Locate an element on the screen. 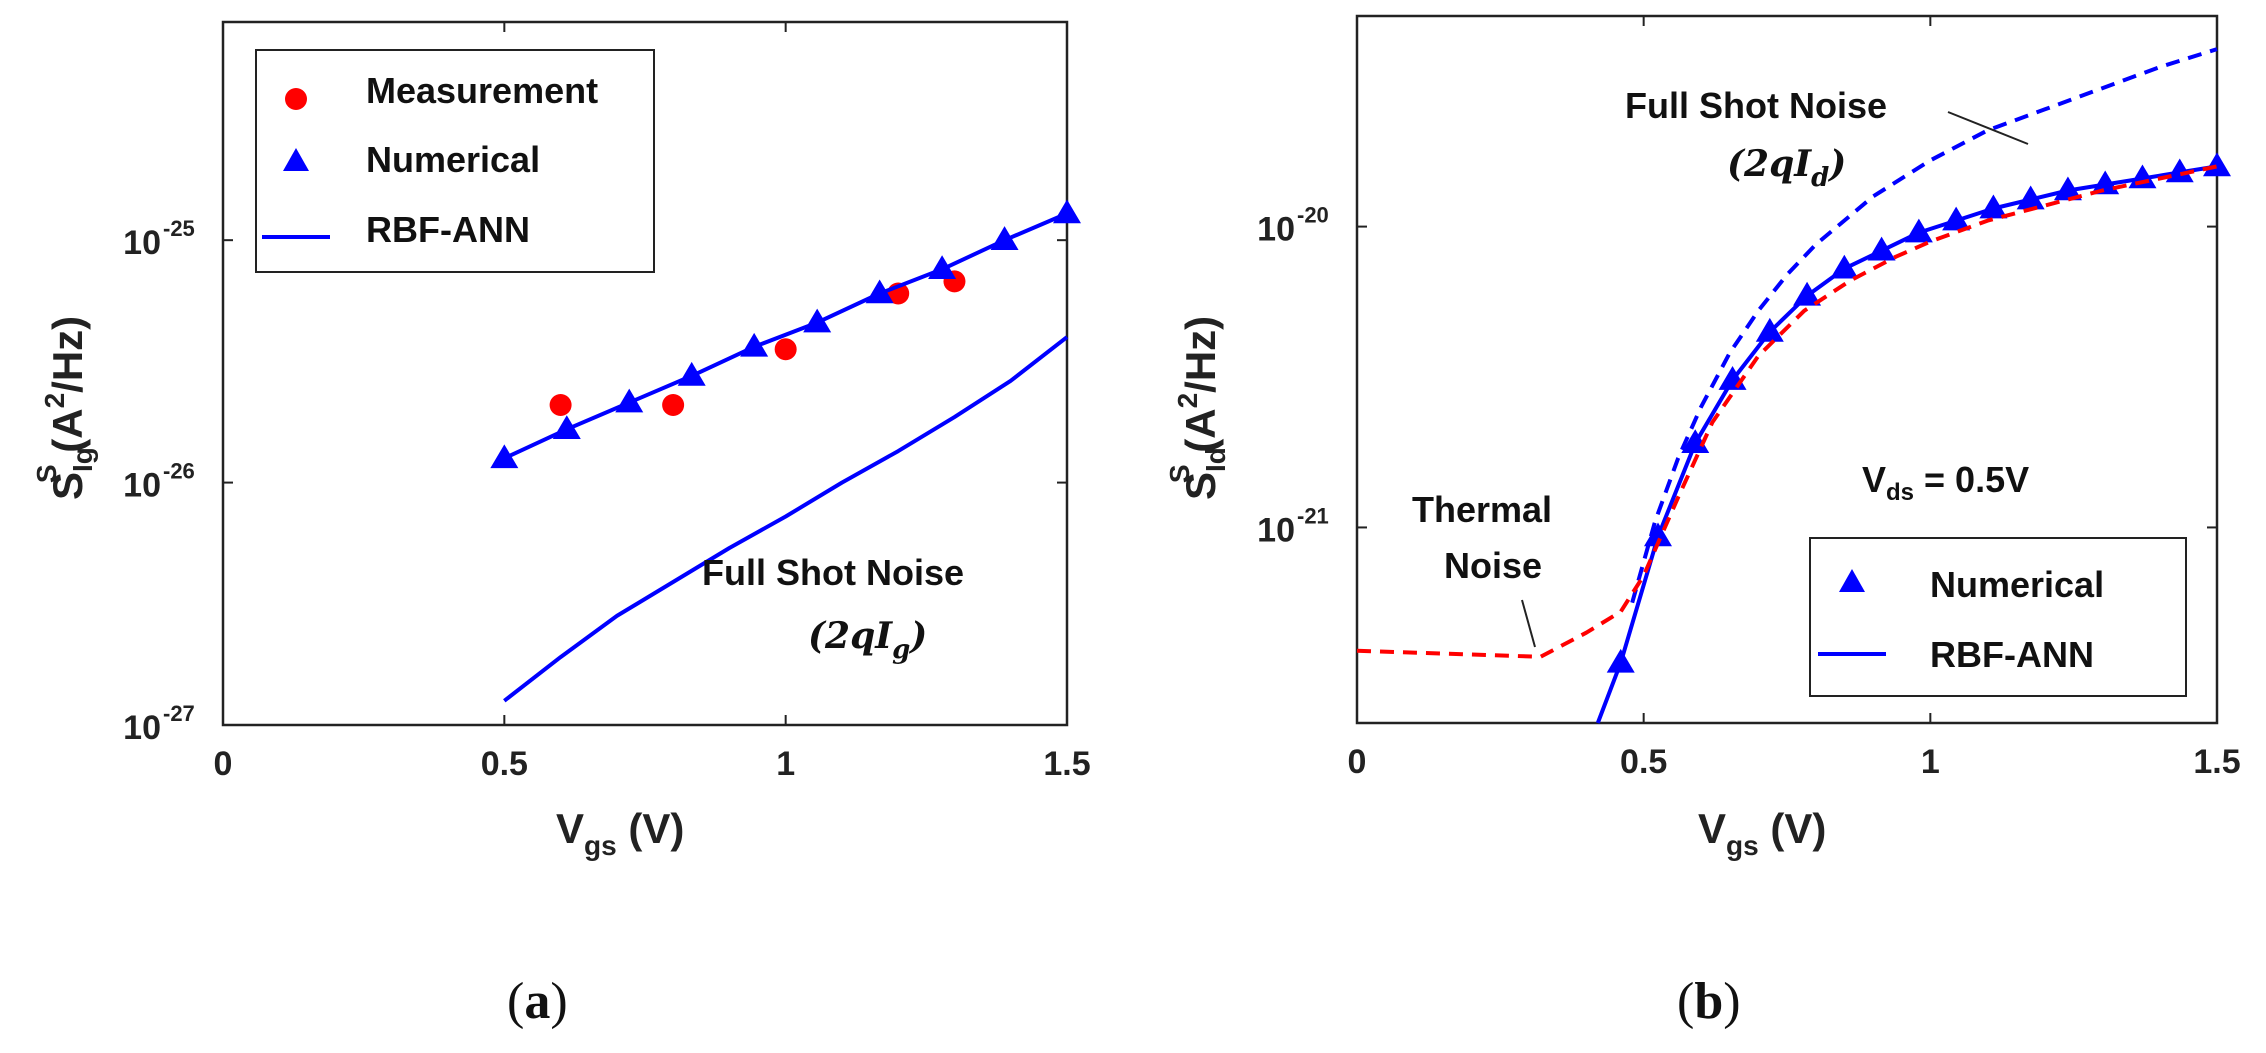 The width and height of the screenshot is (2266, 1053). chart-a-series is located at coordinates (785, 451).